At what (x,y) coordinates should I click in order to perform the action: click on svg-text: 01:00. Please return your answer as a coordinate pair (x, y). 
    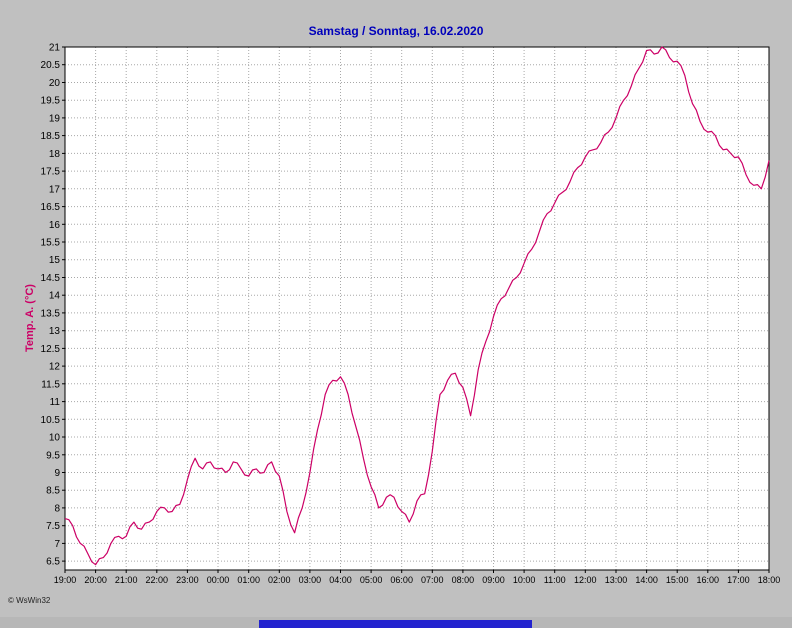
    Looking at the image, I should click on (248, 580).